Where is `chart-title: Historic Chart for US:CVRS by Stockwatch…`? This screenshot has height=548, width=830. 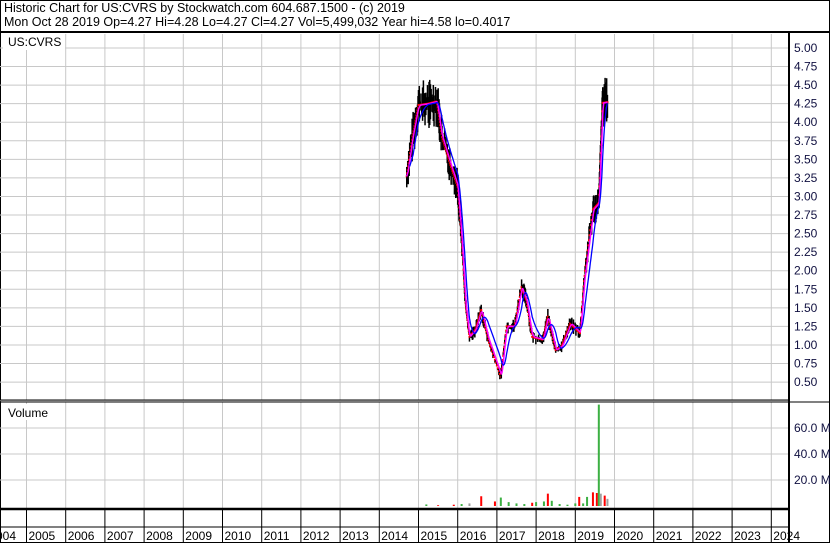 chart-title: Historic Chart for US:CVRS by Stockwatch… is located at coordinates (204, 8).